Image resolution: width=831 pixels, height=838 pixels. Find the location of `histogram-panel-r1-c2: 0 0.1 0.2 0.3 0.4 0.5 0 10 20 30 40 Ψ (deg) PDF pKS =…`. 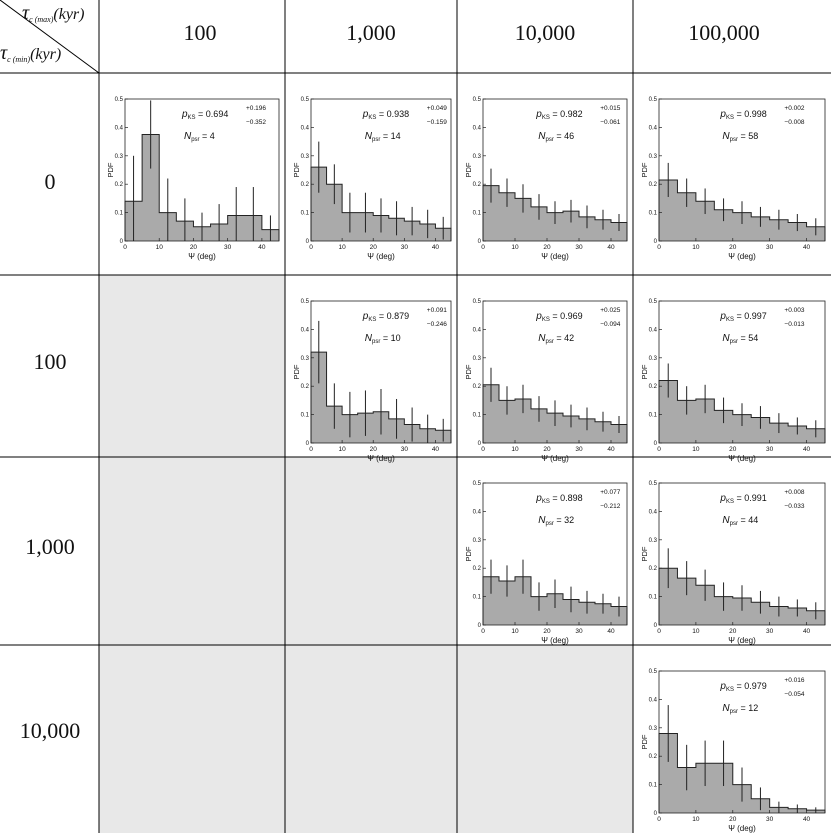

histogram-panel-r1-c2: 0 0.1 0.2 0.3 0.4 0.5 0 10 20 30 40 Ψ (deg) PDF pKS =… is located at coordinates (546, 381).